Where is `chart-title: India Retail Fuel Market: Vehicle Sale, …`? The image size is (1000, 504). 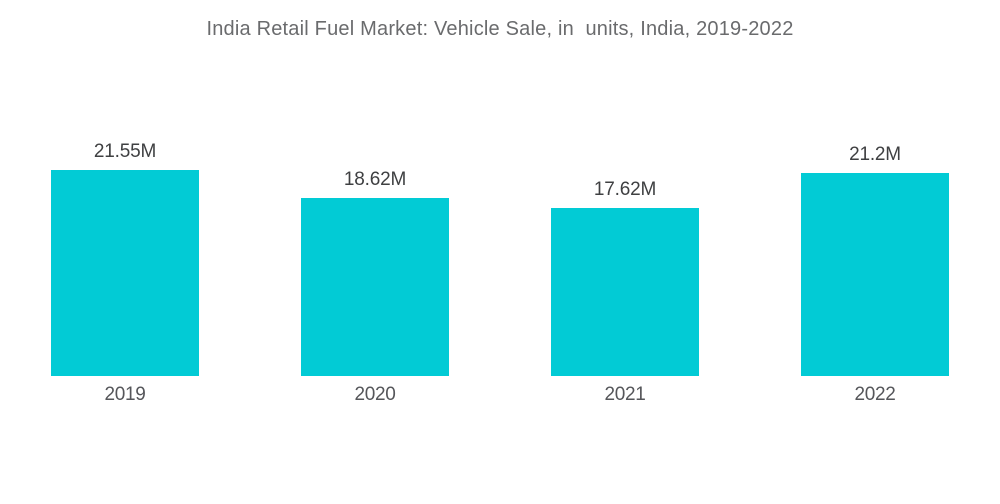
chart-title: India Retail Fuel Market: Vehicle Sale, … is located at coordinates (500, 29).